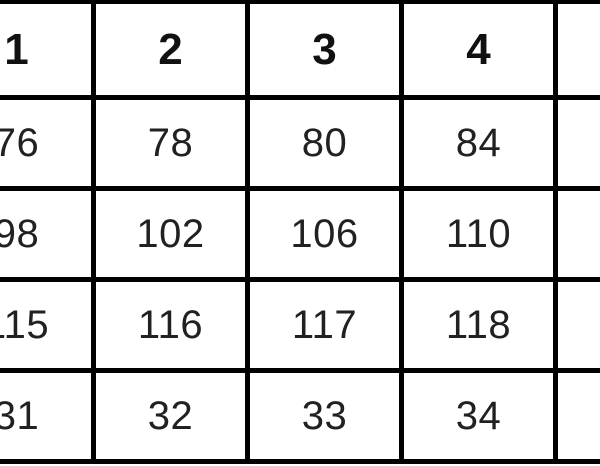 The height and width of the screenshot is (466, 600). I want to click on column-header-4: 4, so click(478, 49).